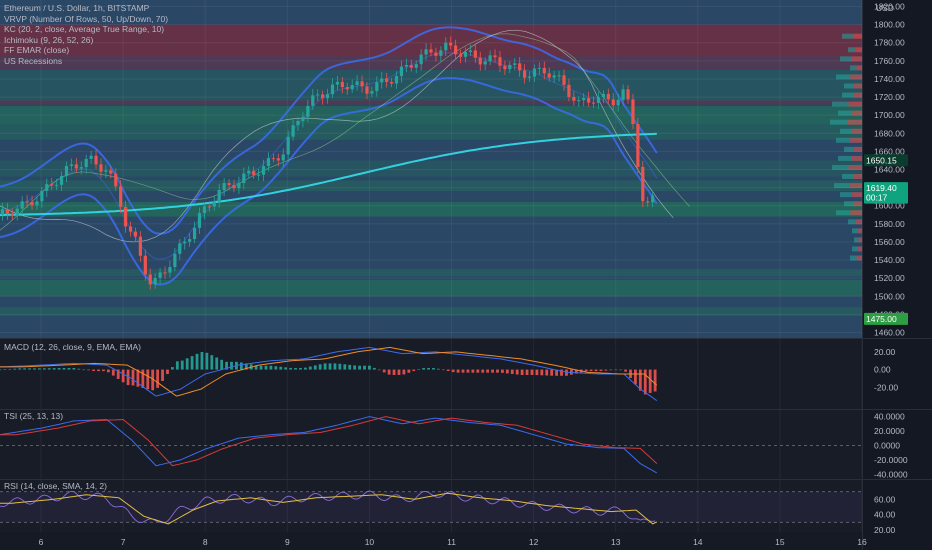 The height and width of the screenshot is (550, 932). Describe the element at coordinates (889, 25) in the screenshot. I see `price-tick-label-1: 1800.00` at that location.